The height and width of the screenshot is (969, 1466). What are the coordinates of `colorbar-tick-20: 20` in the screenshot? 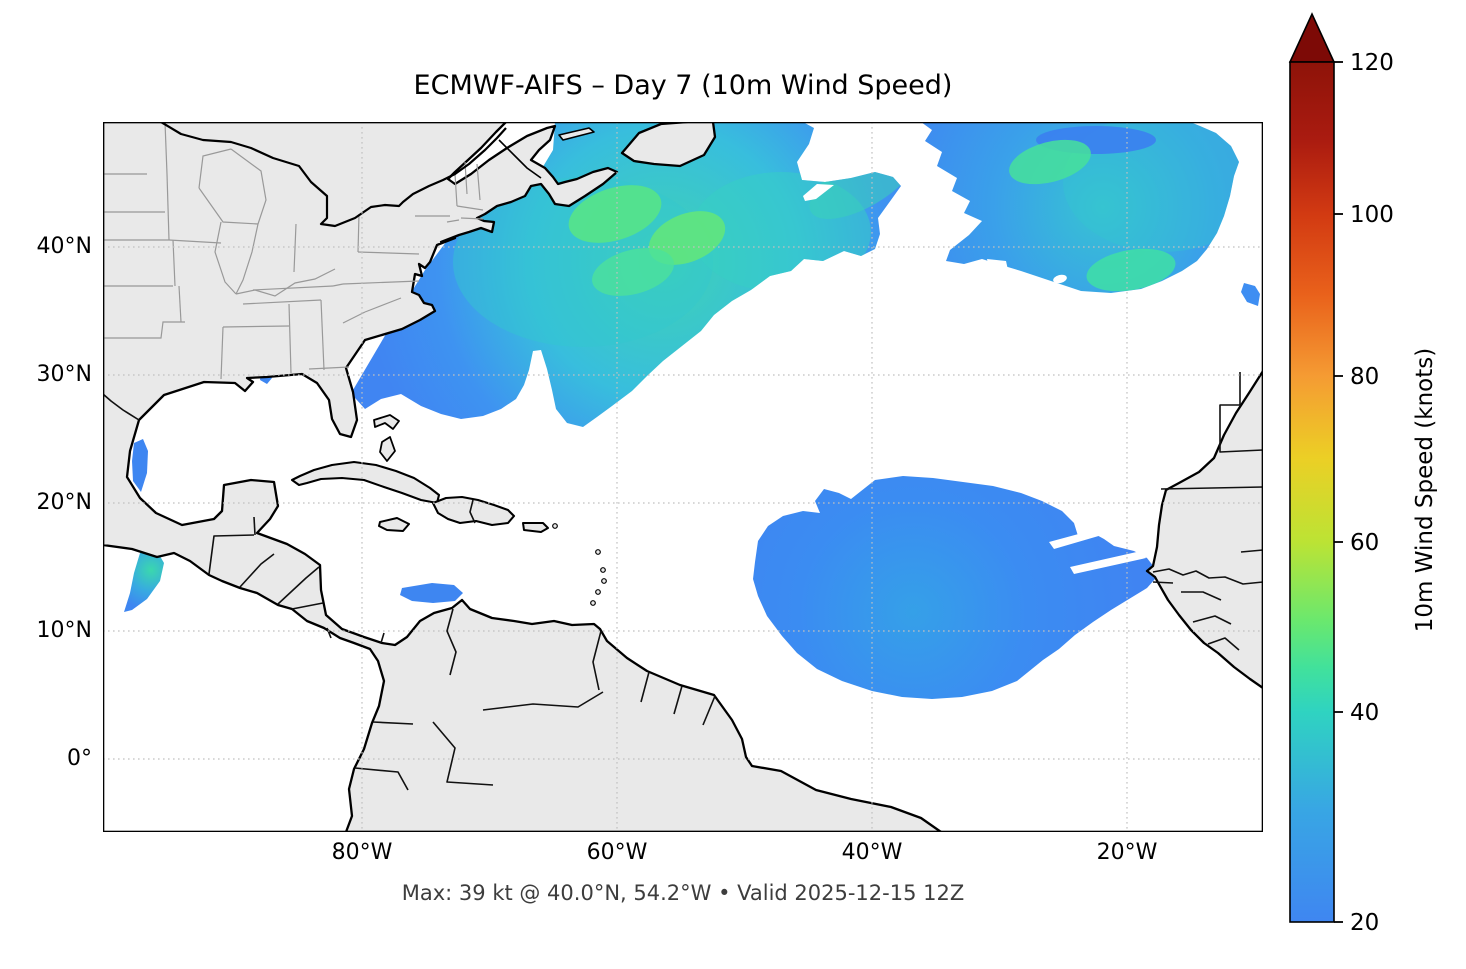 It's located at (1364, 923).